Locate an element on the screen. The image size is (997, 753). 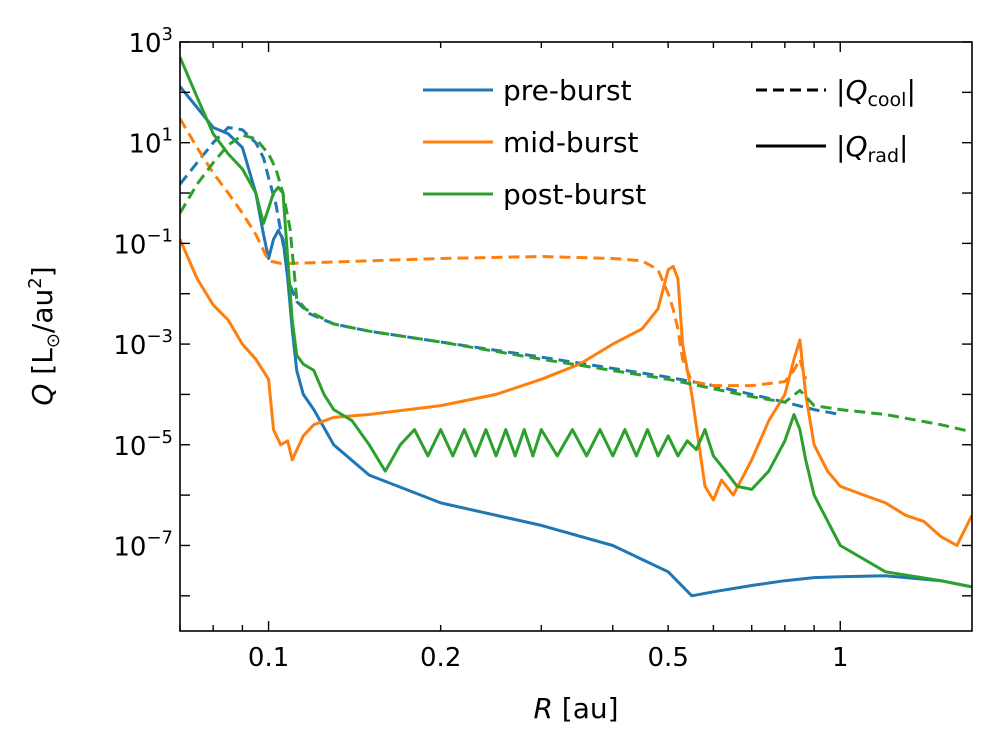
y-tick-labels: 10³ 10¹ 10⁻¹ 10⁻³ 10⁻⁵ 10⁻⁷ is located at coordinates (143, 293).